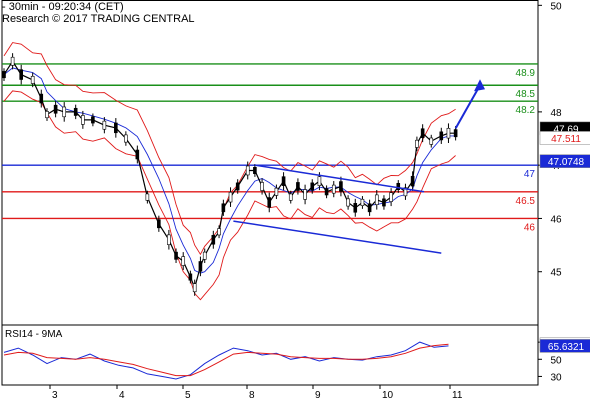 This screenshot has height=400, width=590. Describe the element at coordinates (55, 395) in the screenshot. I see `x-tick-label-0: 3` at that location.